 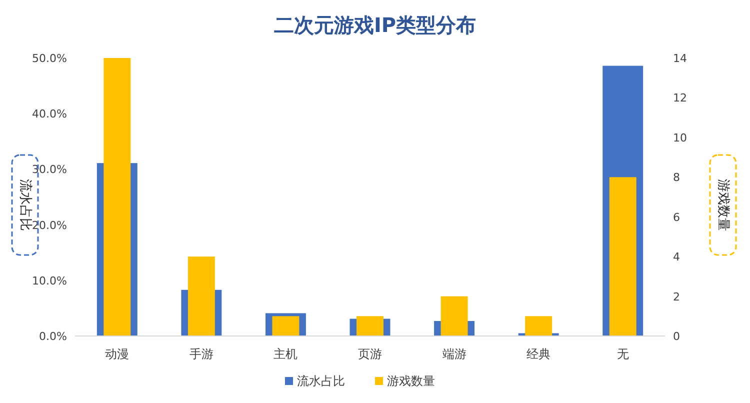 I want to click on x-tick-label: 动漫, so click(x=117, y=354).